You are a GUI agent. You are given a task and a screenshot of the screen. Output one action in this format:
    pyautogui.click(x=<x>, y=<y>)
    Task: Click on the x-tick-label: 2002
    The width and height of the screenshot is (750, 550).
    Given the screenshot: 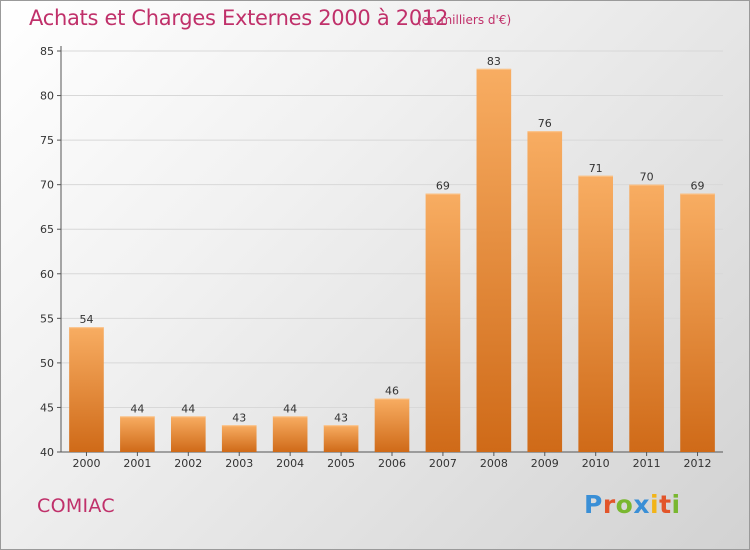 What is the action you would take?
    pyautogui.click(x=188, y=463)
    